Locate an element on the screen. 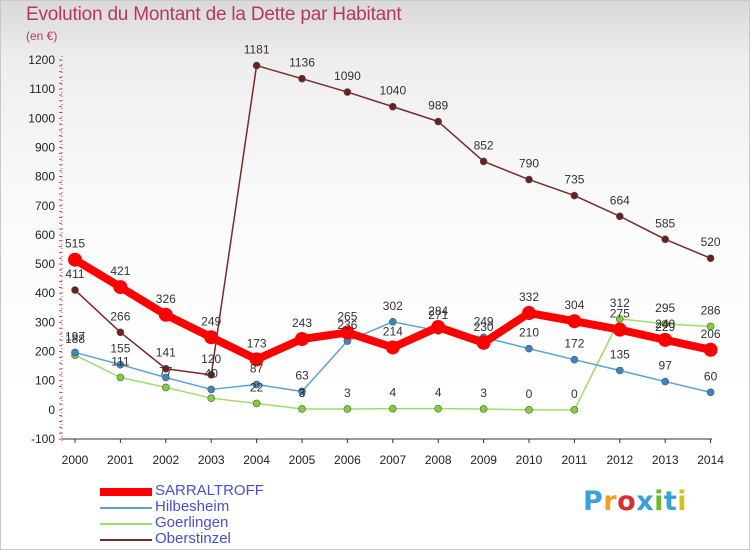 This screenshot has width=750, height=550. data-label-goerlingen: 286 is located at coordinates (711, 310).